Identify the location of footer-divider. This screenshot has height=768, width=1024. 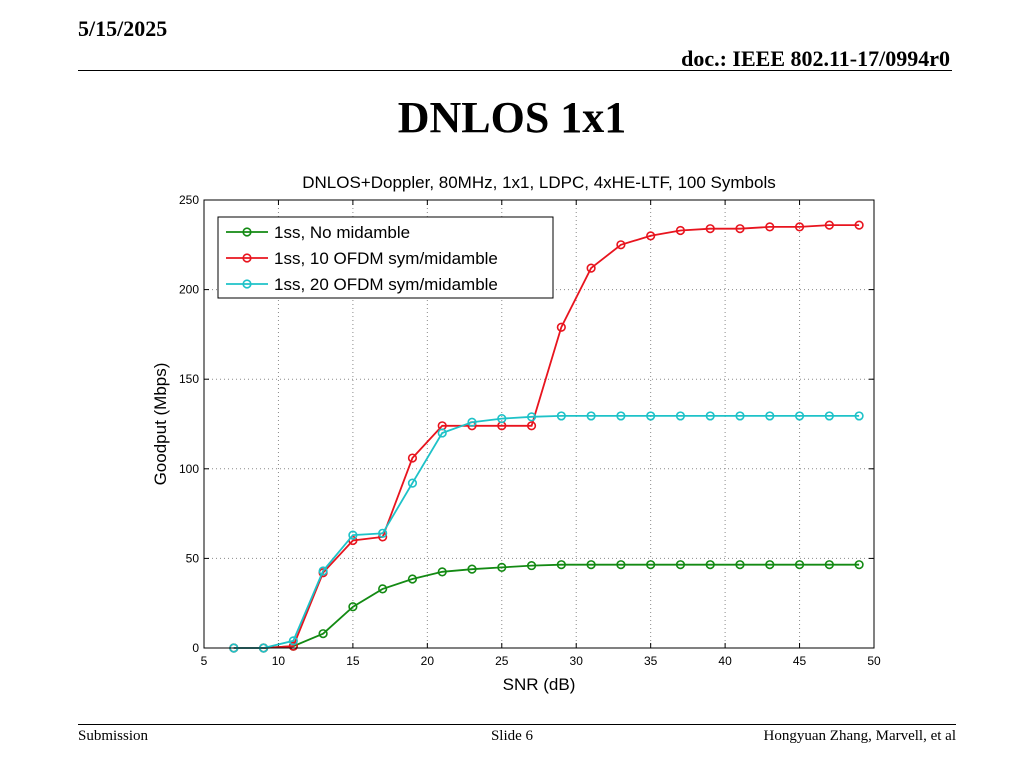
(517, 724).